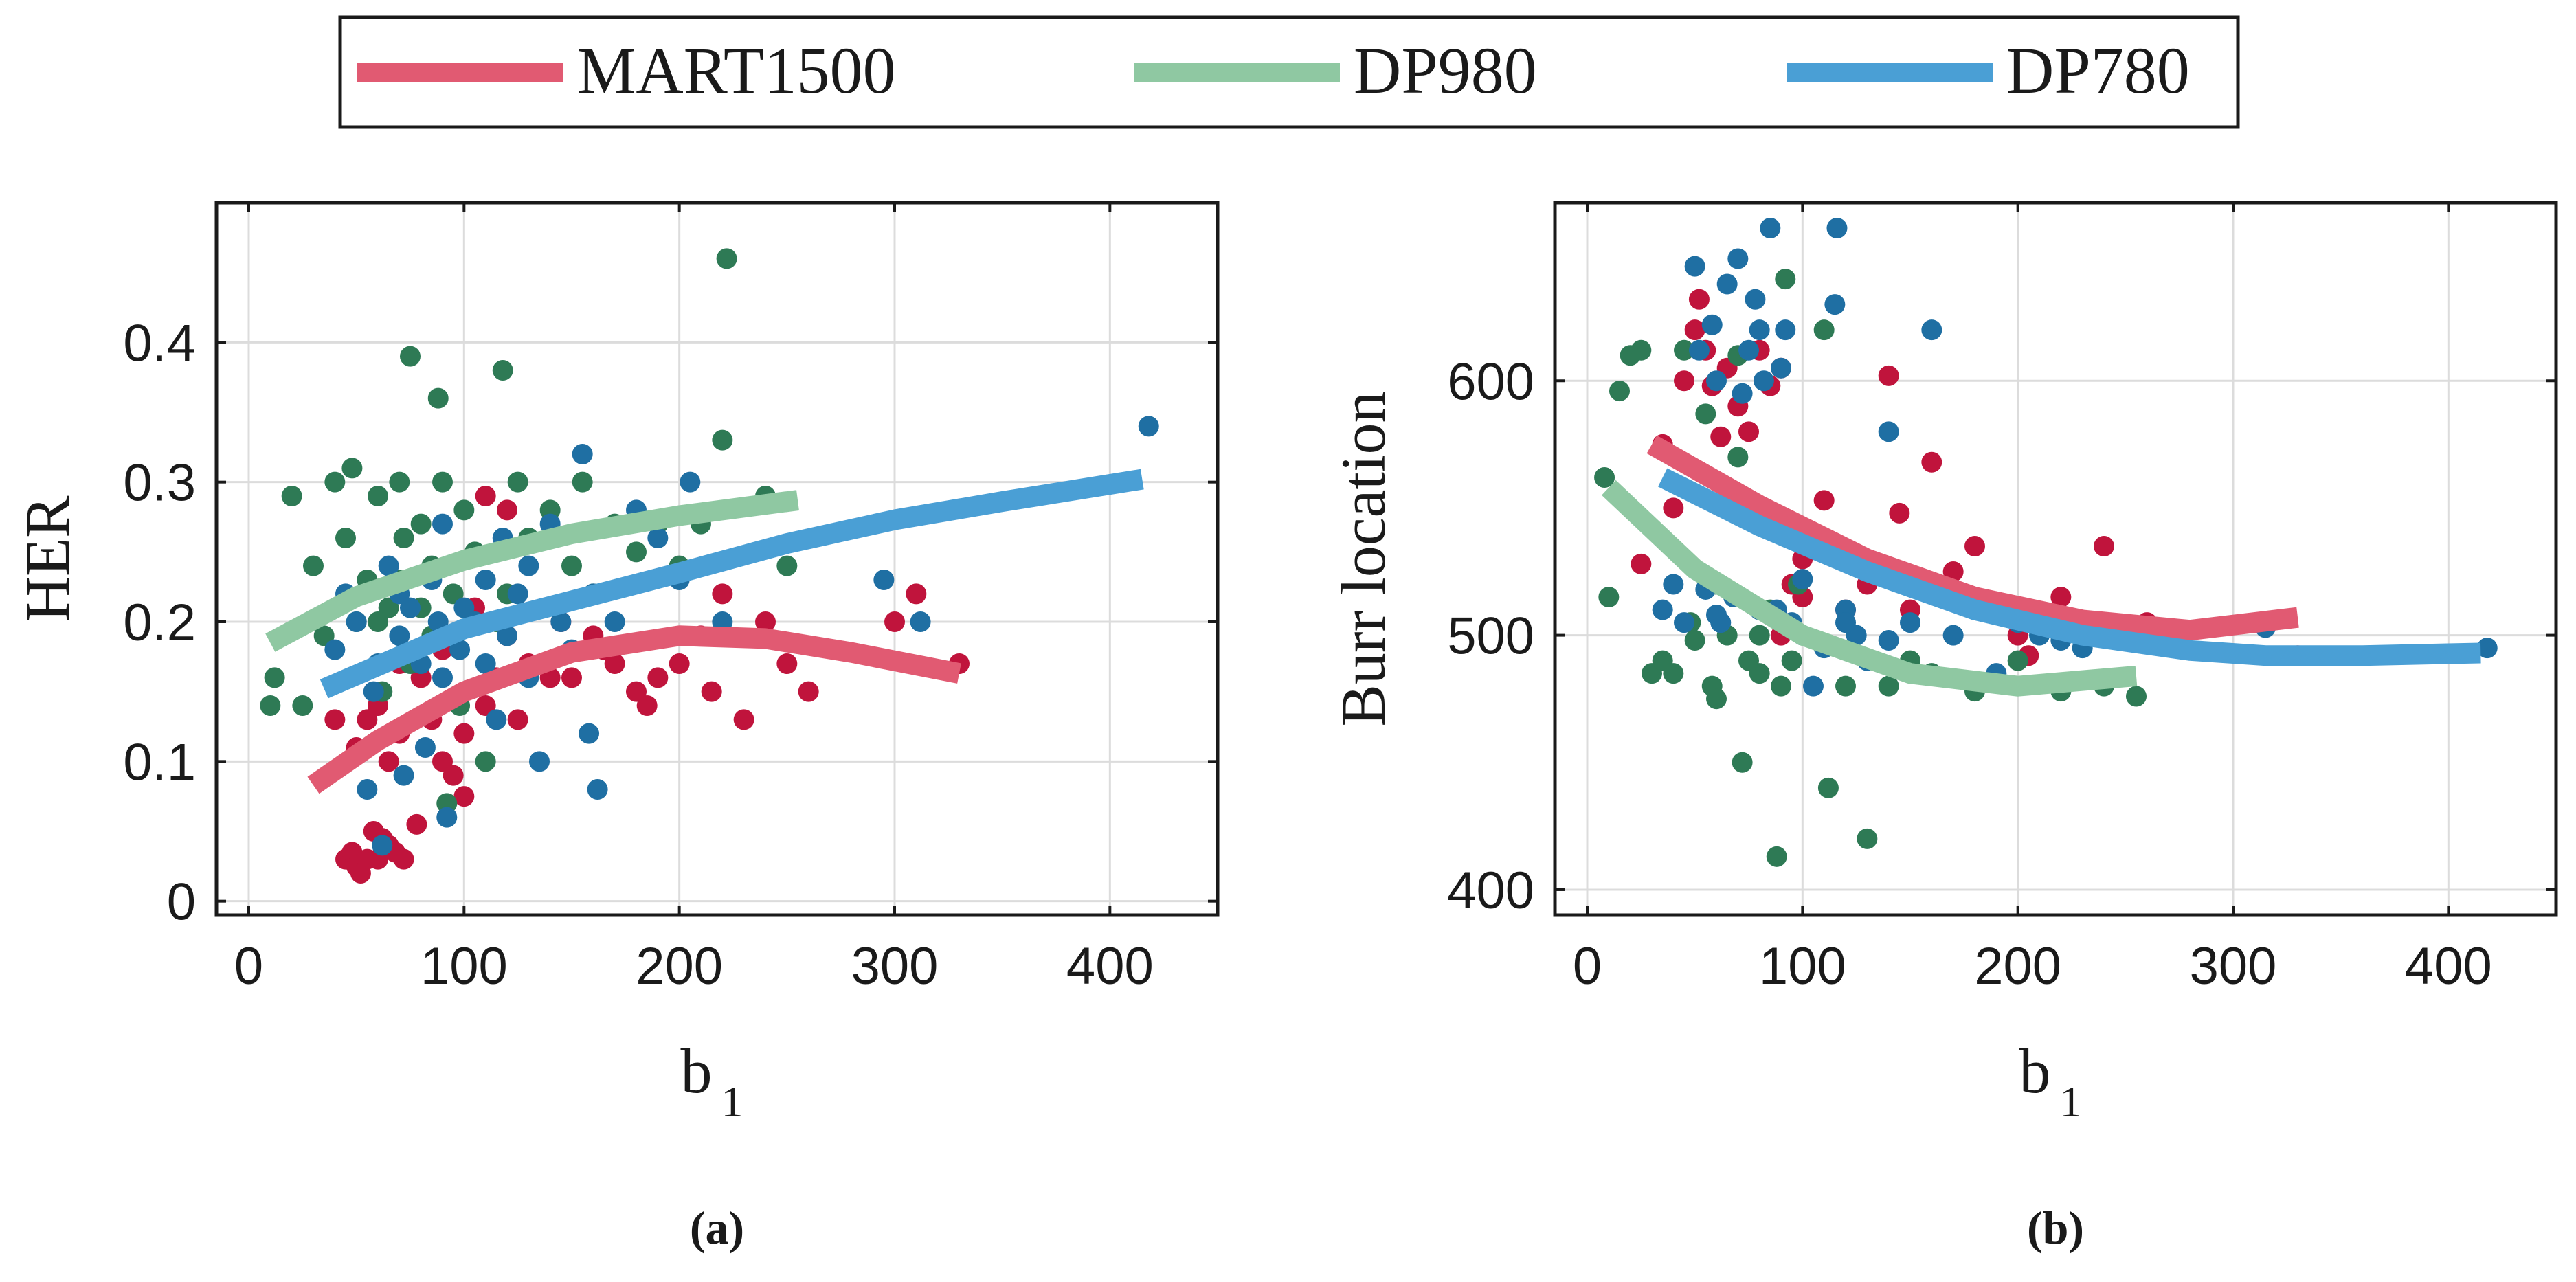  Describe the element at coordinates (895, 966) in the screenshot. I see `x-tick-label: 300` at that location.